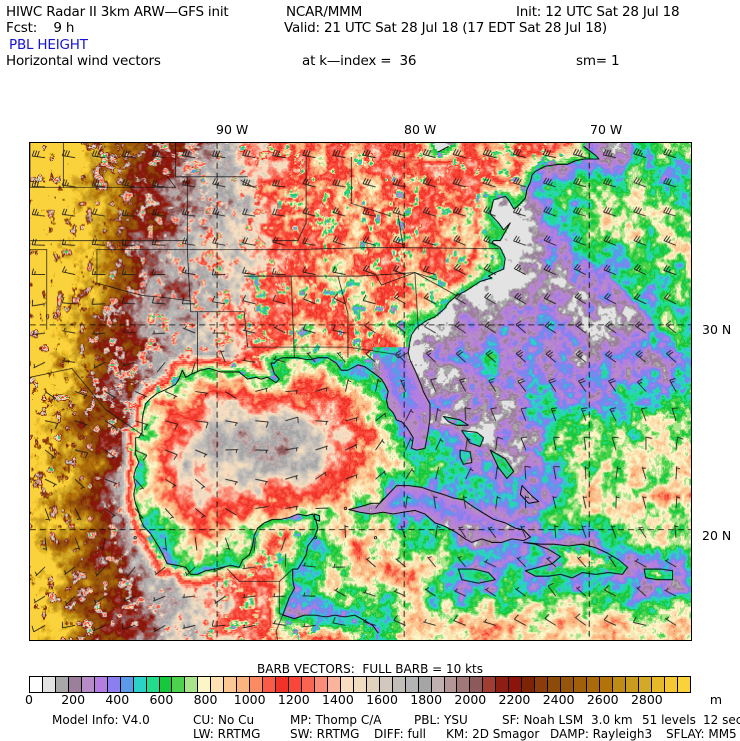 This screenshot has width=740, height=741. What do you see at coordinates (249, 699) in the screenshot?
I see `colorbar-tick-1000: 1000` at bounding box center [249, 699].